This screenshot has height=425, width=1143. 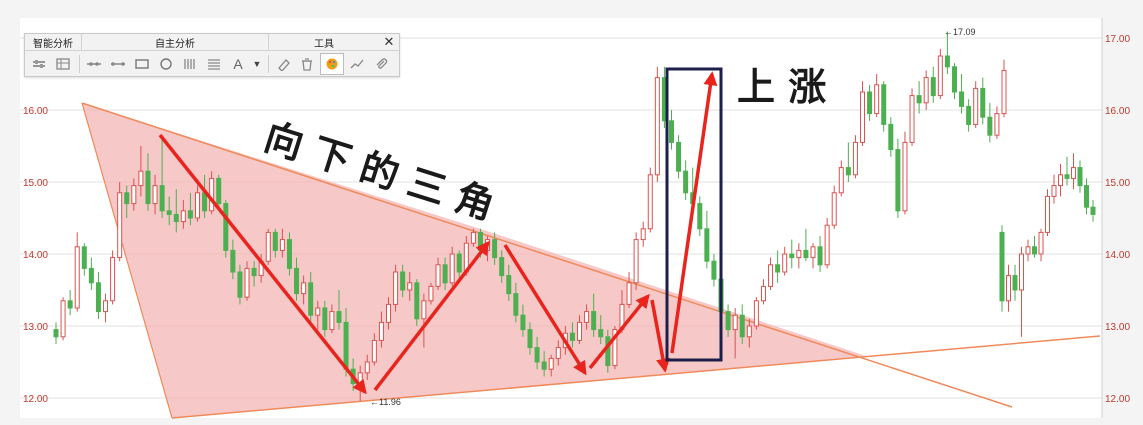 I want to click on breakout-label: 上 涨, so click(x=781, y=87).